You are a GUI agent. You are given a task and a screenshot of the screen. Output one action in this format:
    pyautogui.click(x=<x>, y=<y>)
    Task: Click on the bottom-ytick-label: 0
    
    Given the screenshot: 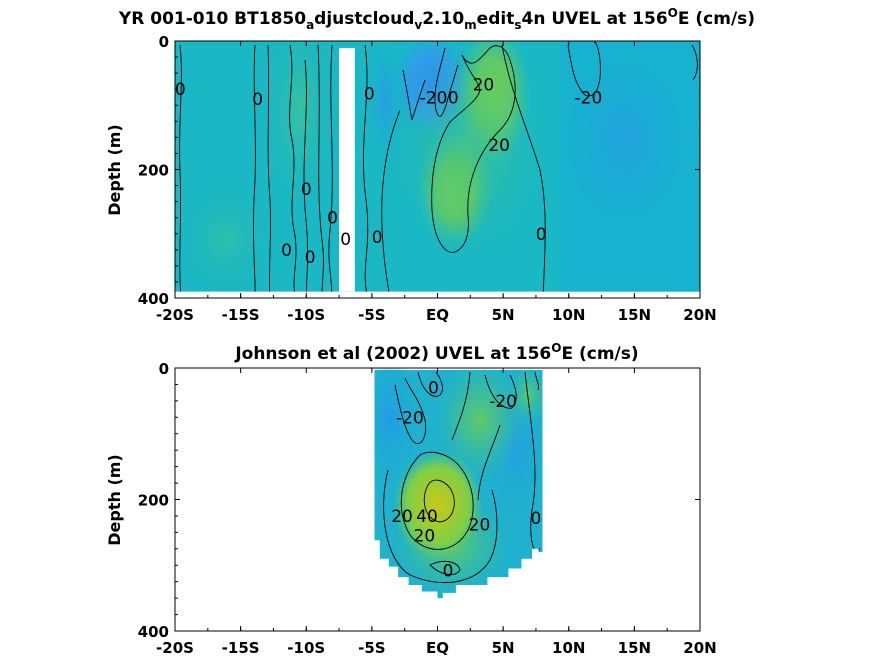 What is the action you would take?
    pyautogui.click(x=164, y=369)
    